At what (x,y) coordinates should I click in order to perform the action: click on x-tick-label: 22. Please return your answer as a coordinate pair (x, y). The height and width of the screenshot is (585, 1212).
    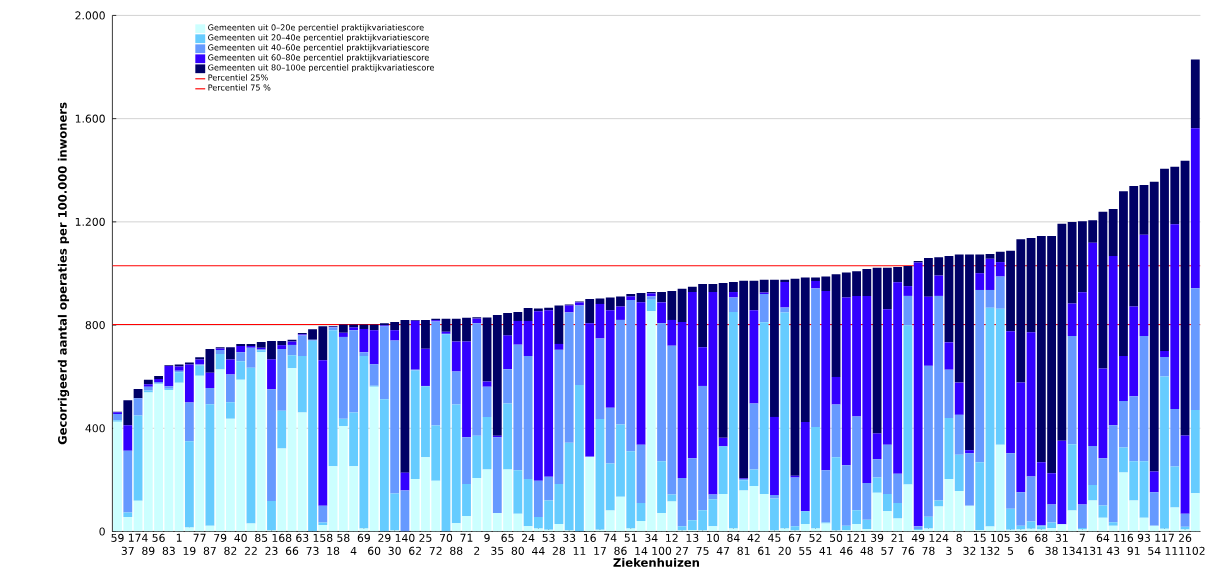
    Looking at the image, I should click on (250, 551).